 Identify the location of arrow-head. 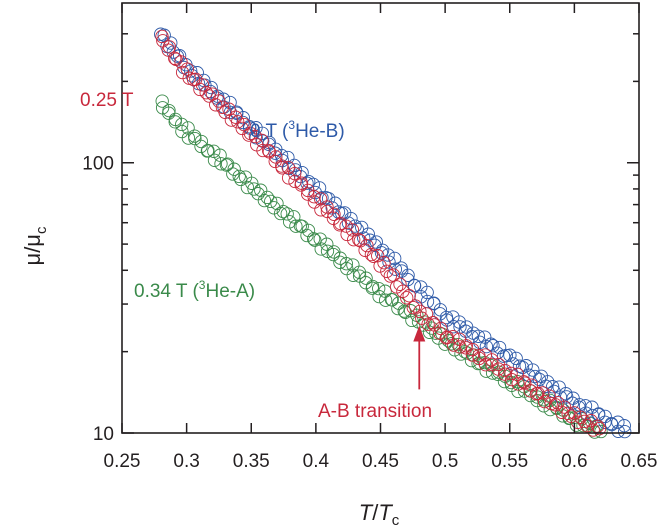
(419, 333).